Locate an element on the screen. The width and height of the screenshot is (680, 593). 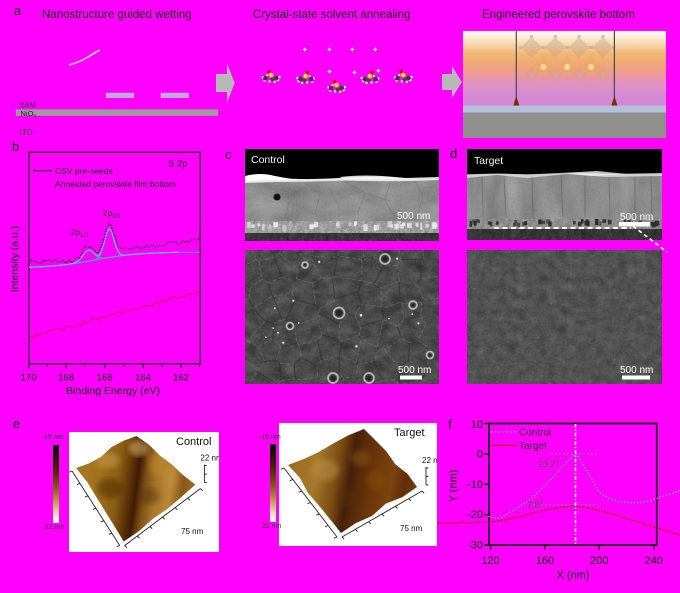
svg-text: -10 is located at coordinates (475, 485).